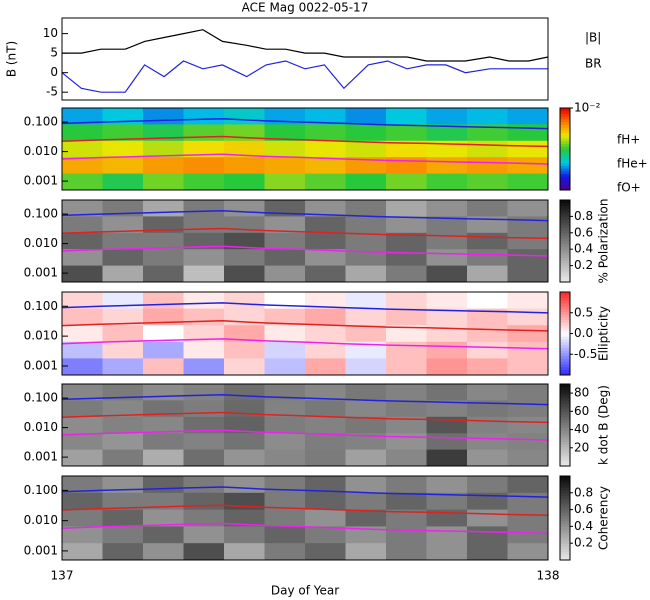  What do you see at coordinates (583, 249) in the screenshot?
I see `colorbar-tick-label: 0.4` at bounding box center [583, 249].